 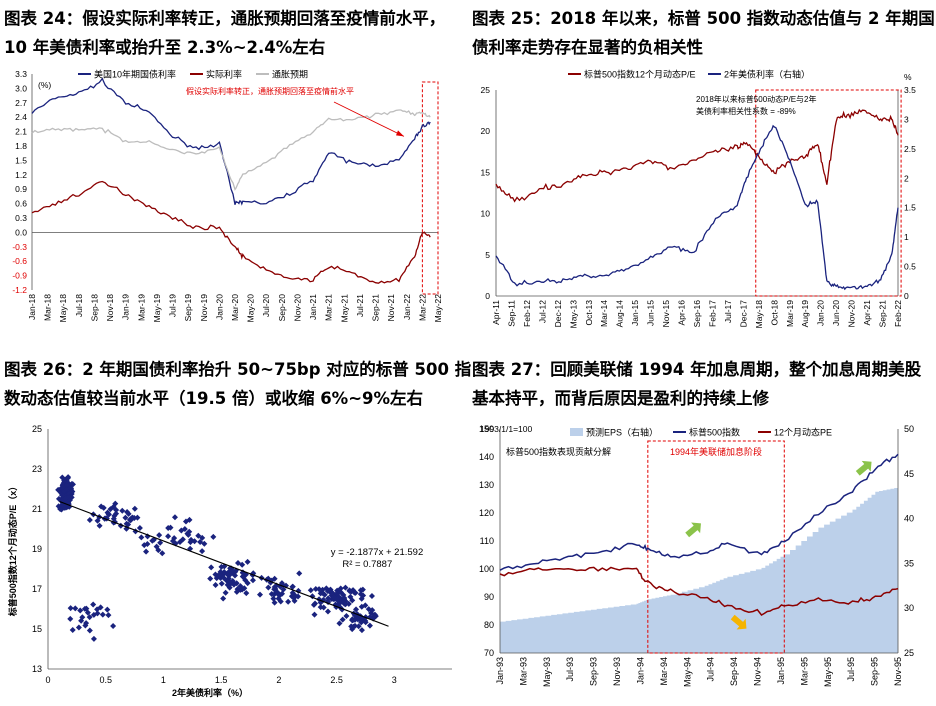 I want to click on chart-title-line1: 图表 27：回顾美联储 1994 年加息周期，整个加息周期美股, so click(x=697, y=369).